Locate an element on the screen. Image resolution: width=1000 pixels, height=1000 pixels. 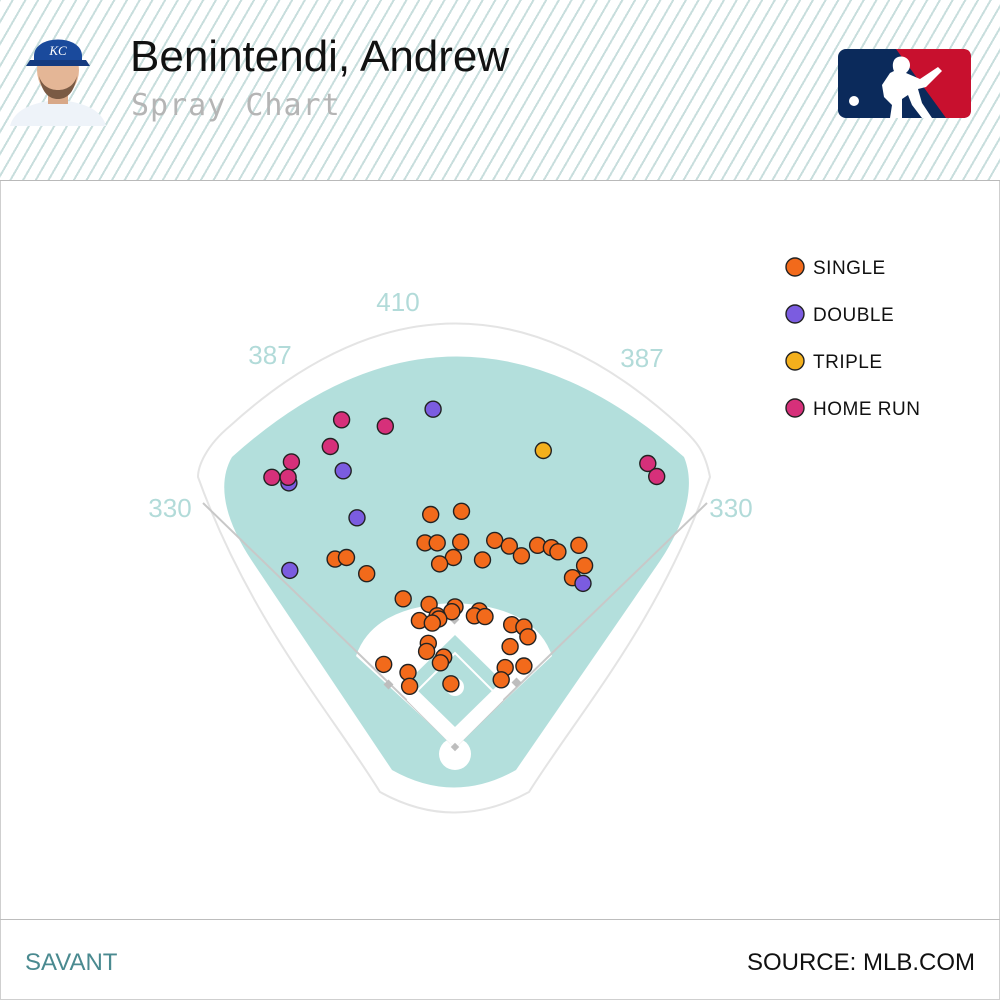
base-paths is located at coordinates (455, 700).